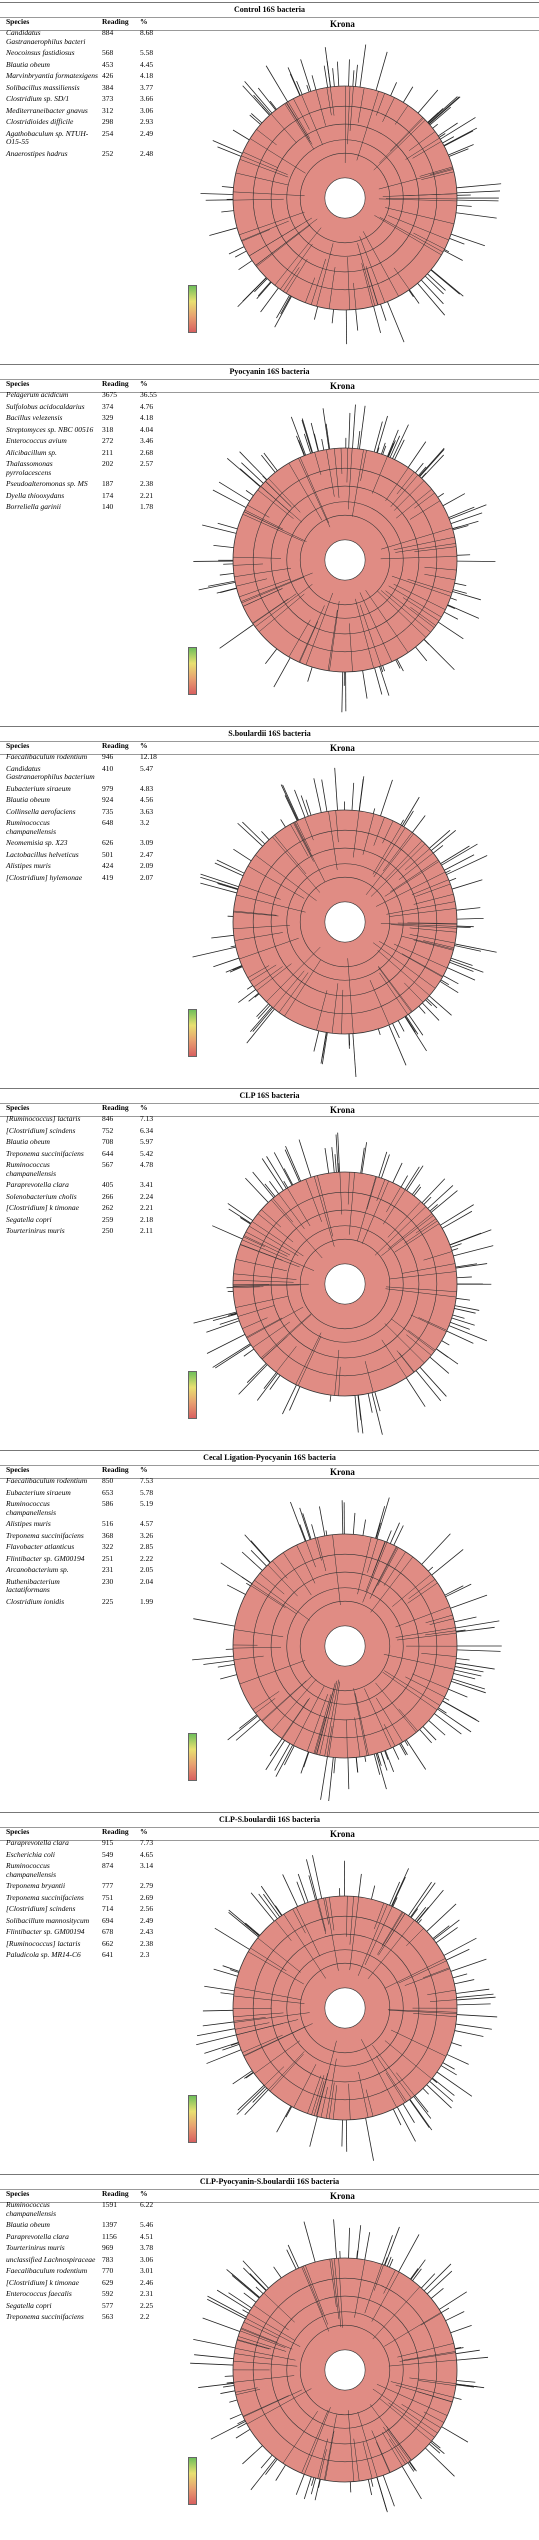  Describe the element at coordinates (345, 560) in the screenshot. I see `sunburst-ring` at that location.